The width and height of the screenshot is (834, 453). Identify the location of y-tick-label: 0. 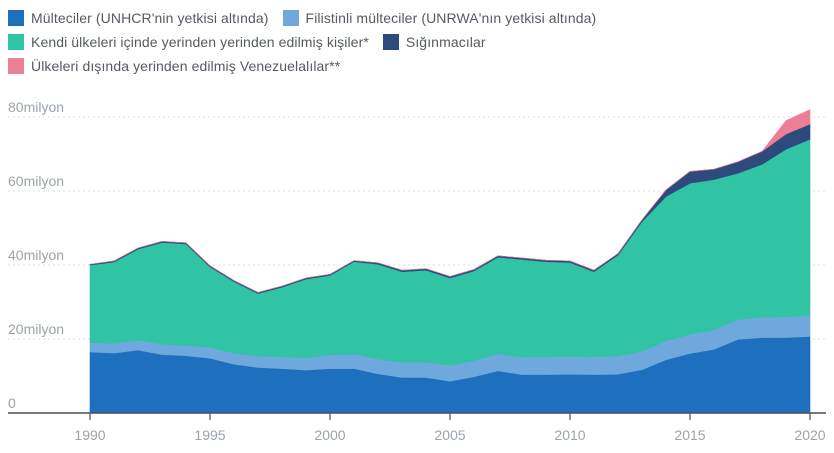
(12, 403).